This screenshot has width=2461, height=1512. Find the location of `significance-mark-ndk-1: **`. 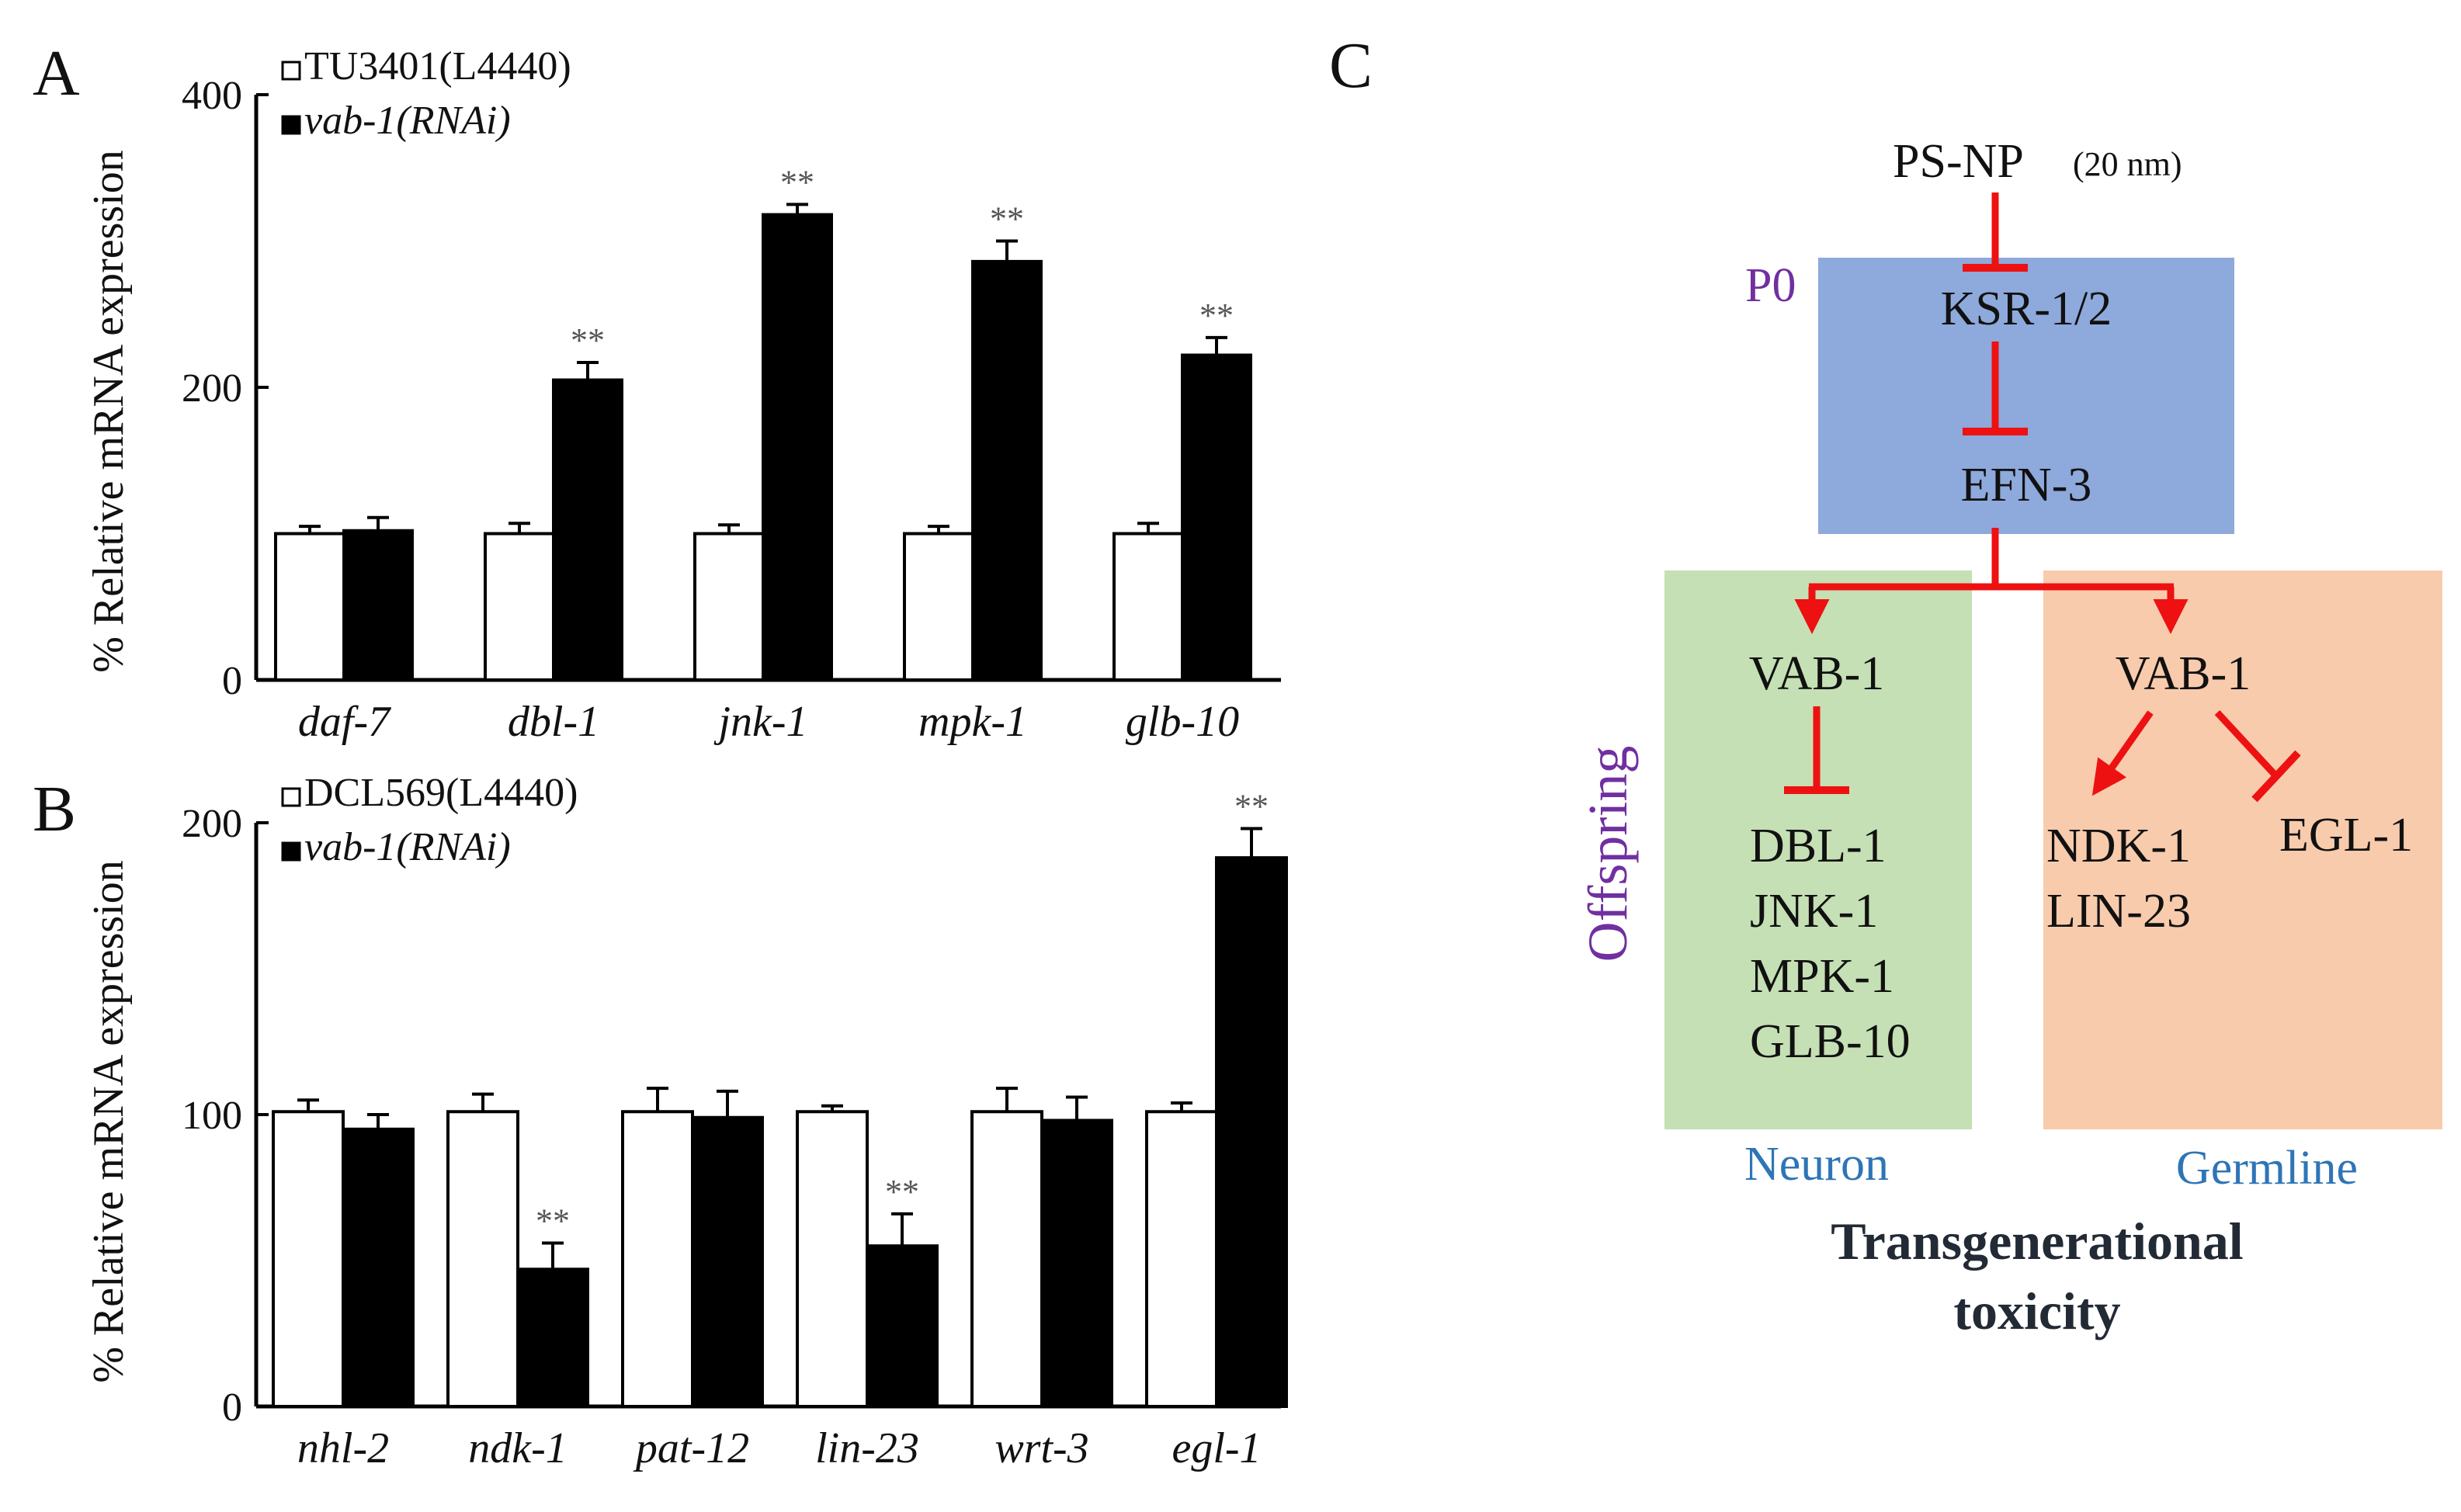

significance-mark-ndk-1: ** is located at coordinates (553, 1221).